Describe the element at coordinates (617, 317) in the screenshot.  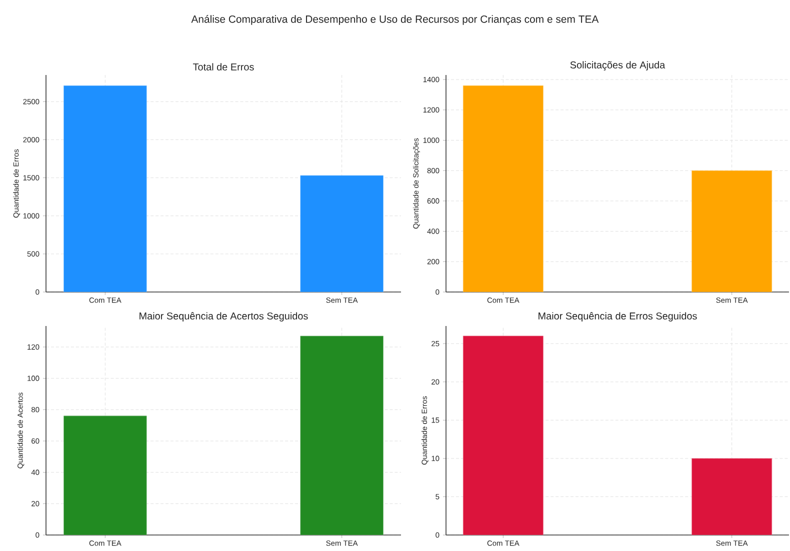
I see `chart-title: Maior Sequência de Erros Seguidos` at that location.